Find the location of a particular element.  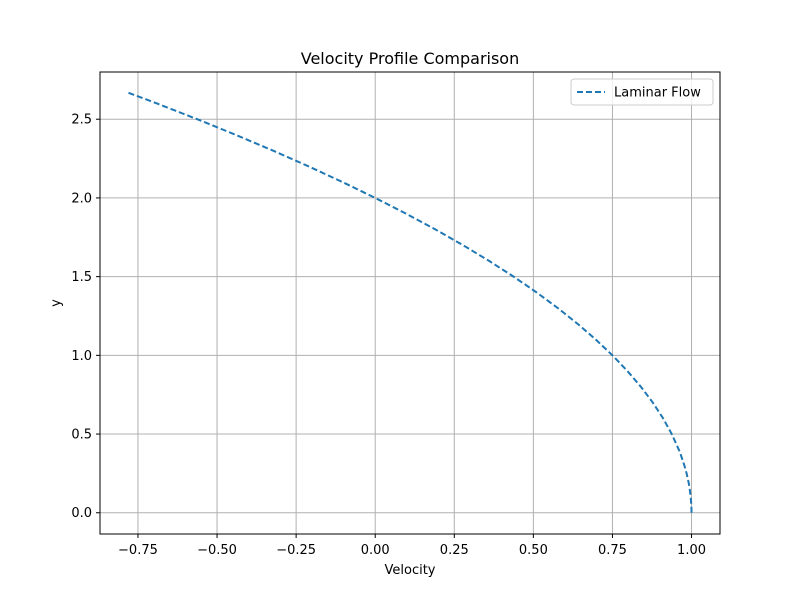

y-tick-label: 1.5 is located at coordinates (81, 277).